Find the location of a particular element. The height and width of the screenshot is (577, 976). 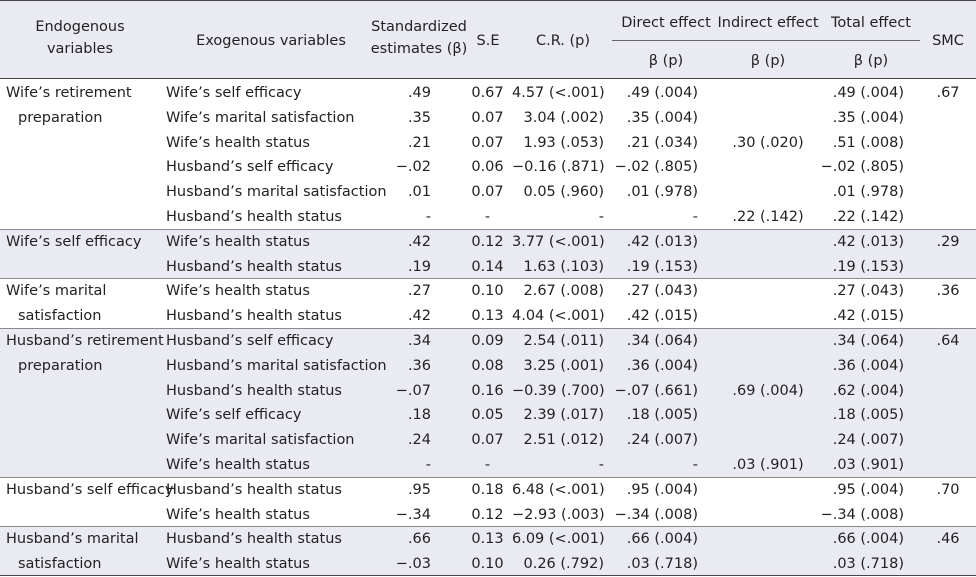

standard-error: 0.10 is located at coordinates (487, 564).